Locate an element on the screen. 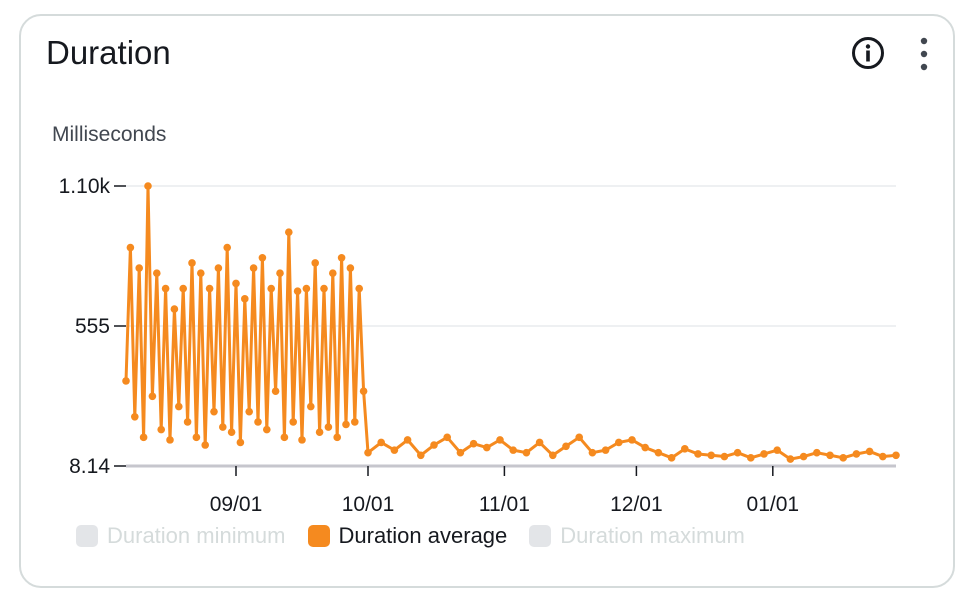  legend-swatch-average is located at coordinates (318, 536).